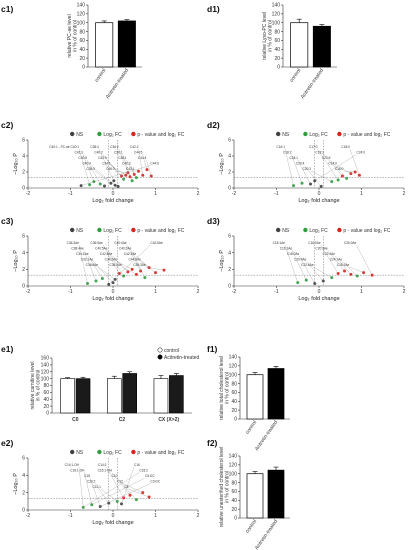  I want to click on d2-point-label: C17:0, so click(313, 147).